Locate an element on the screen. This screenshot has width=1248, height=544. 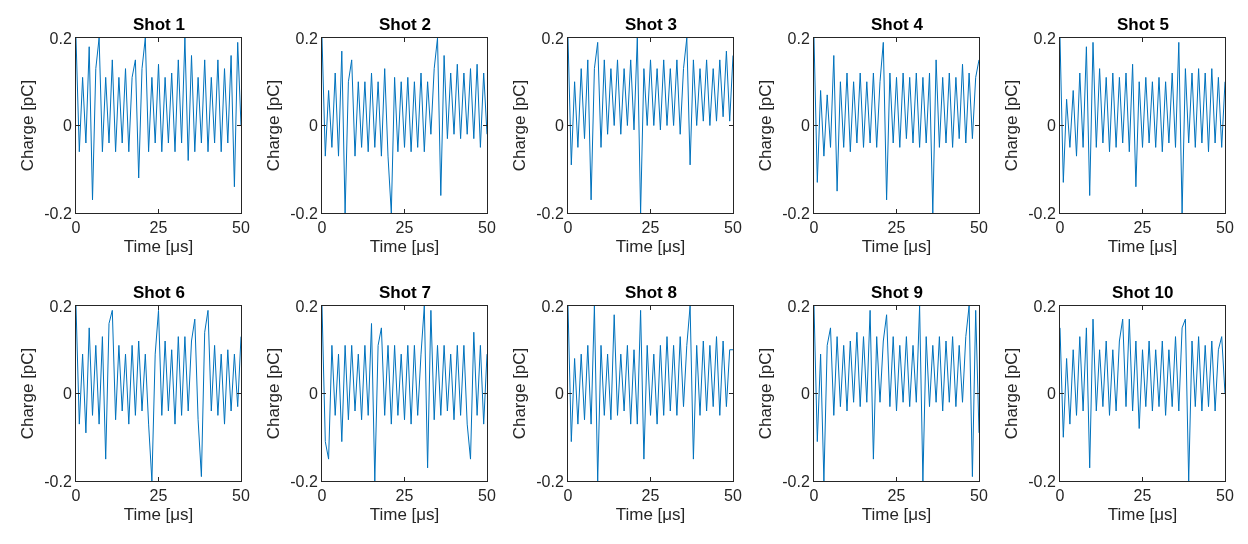
chart-title: Shot 4 is located at coordinates (897, 24).